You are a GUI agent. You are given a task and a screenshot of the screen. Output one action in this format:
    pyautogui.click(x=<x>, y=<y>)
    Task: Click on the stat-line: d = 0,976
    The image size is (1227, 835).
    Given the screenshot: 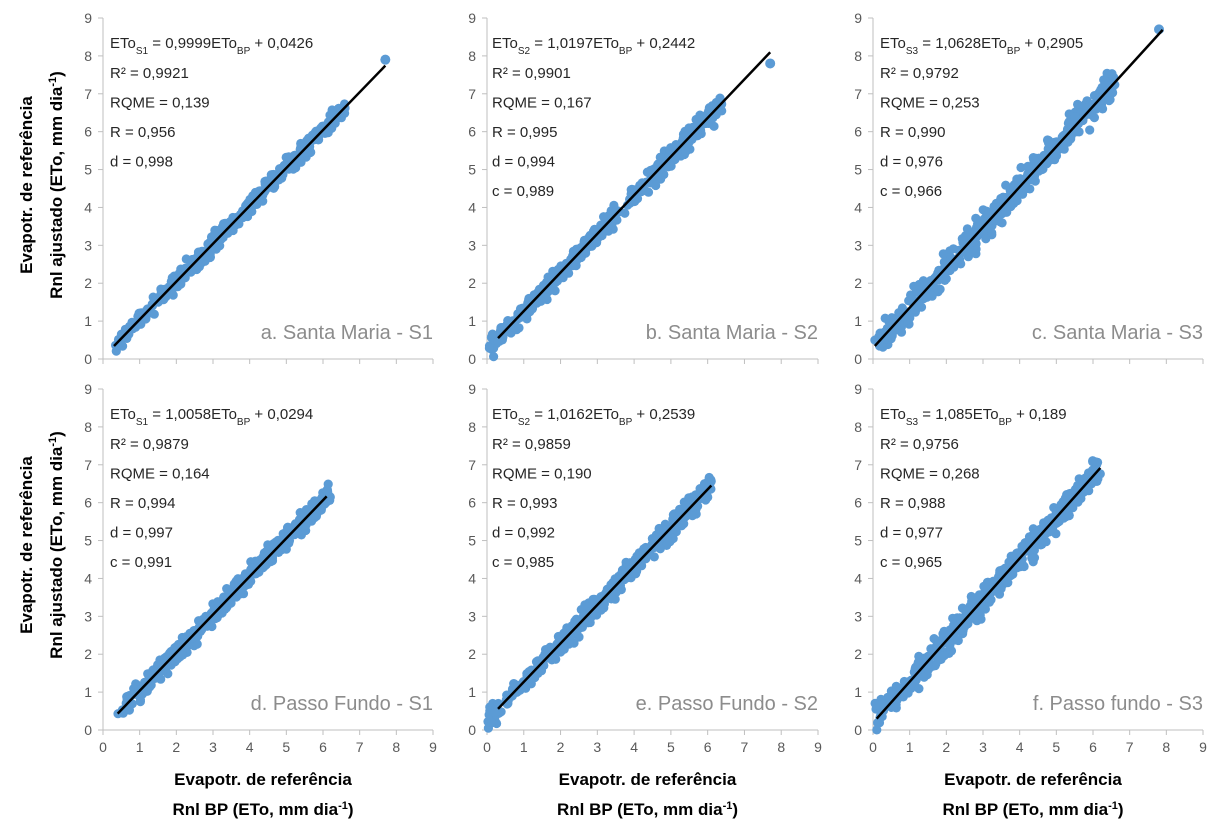 What is the action you would take?
    pyautogui.click(x=911, y=162)
    